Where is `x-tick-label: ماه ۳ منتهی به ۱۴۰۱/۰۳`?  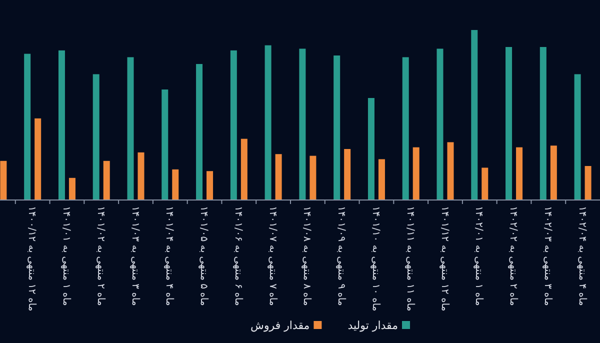 x-tick-label: ماه ۳ منتهی به ۱۴۰۱/۰۳ is located at coordinates (134, 256).